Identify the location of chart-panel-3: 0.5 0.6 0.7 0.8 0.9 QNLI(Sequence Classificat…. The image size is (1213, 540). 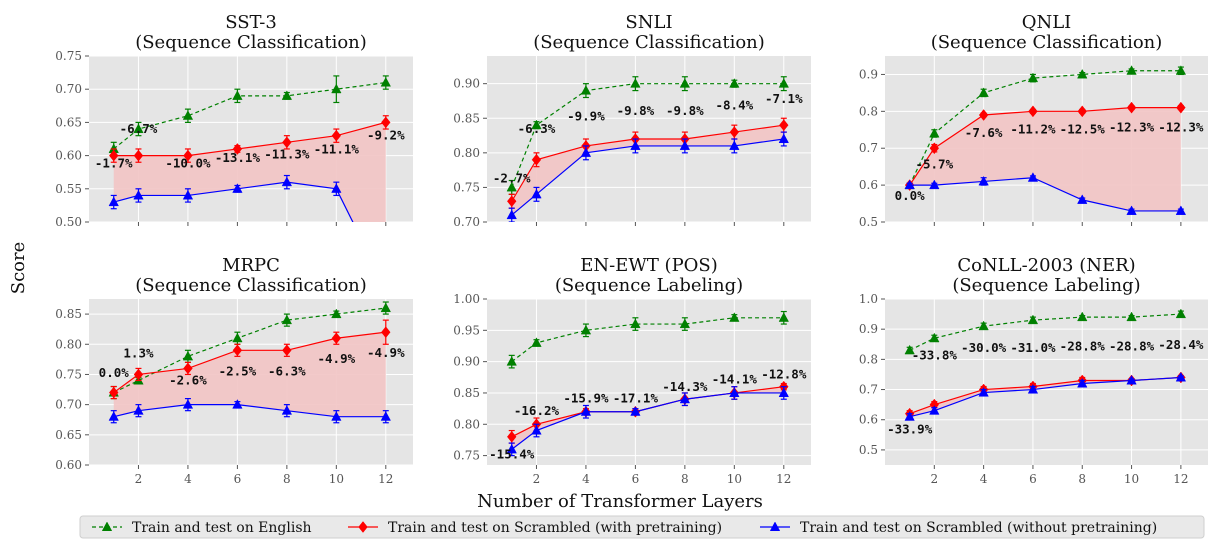
(1033, 120).